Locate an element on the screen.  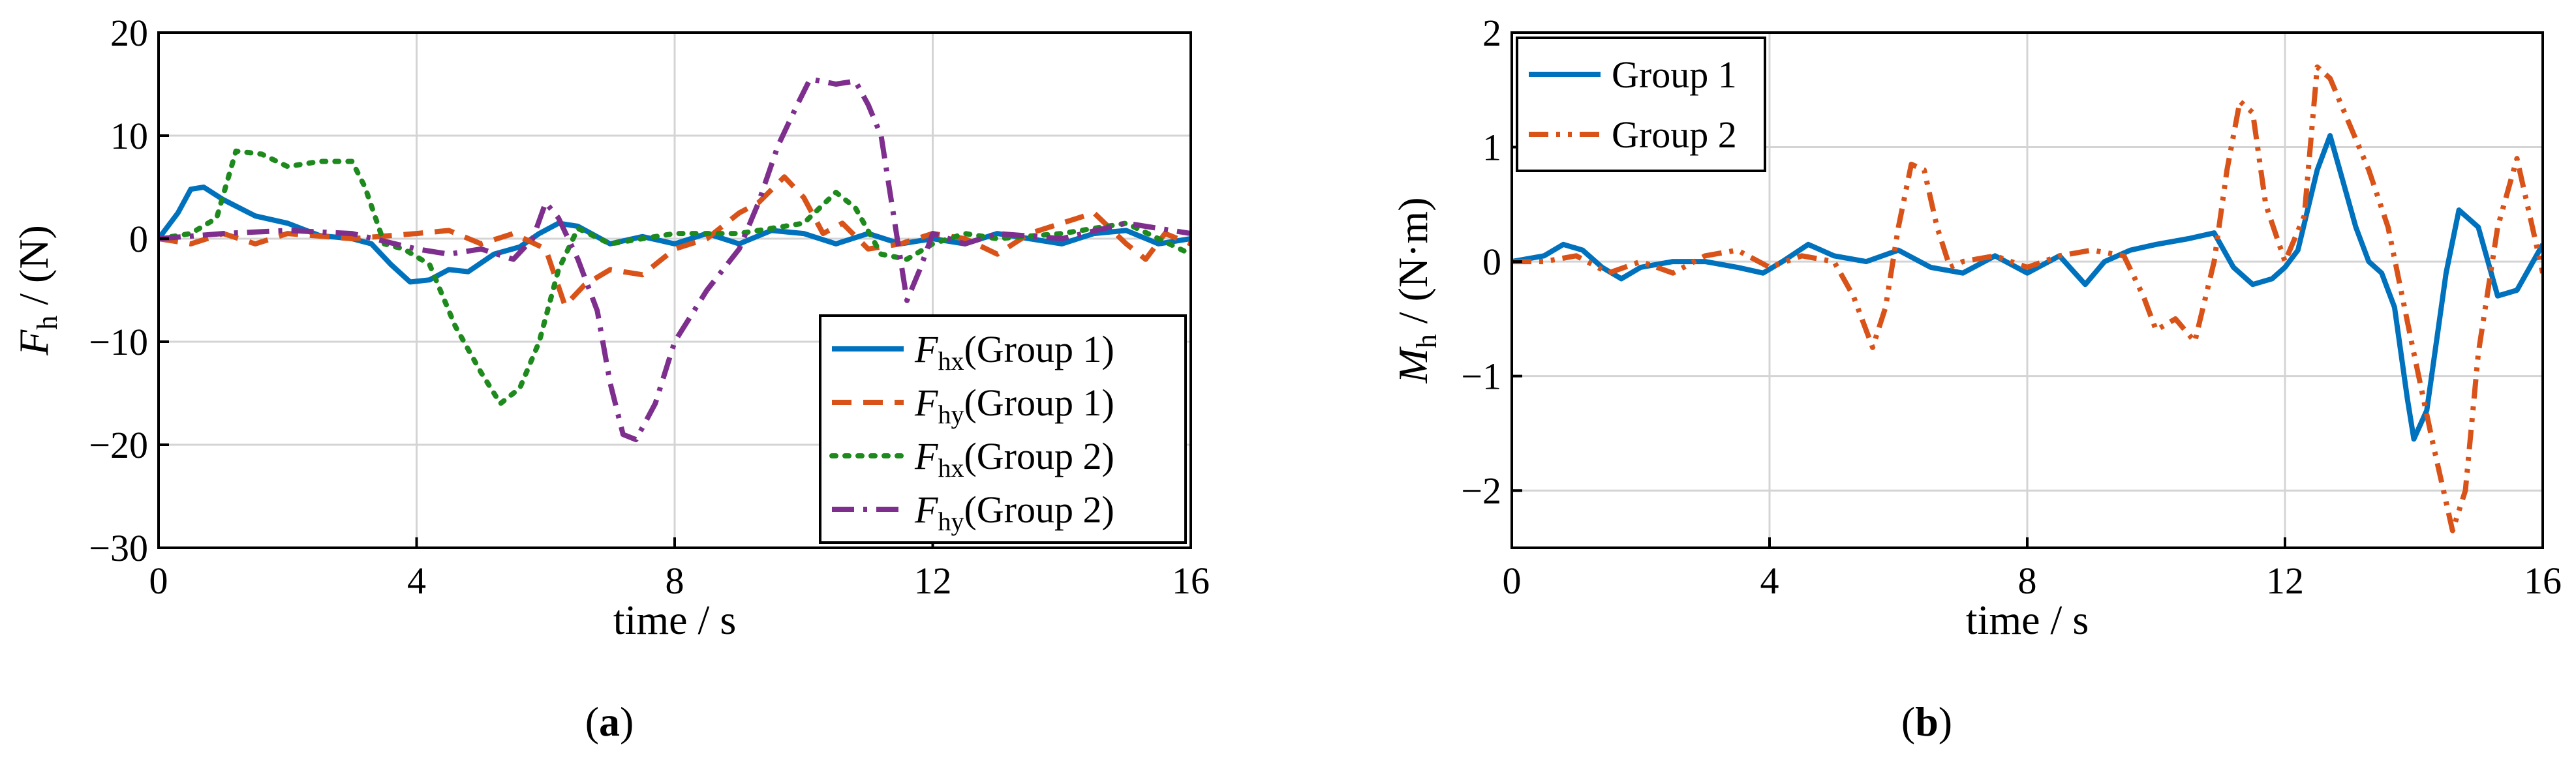
y-axis-label: Fh / (N) is located at coordinates (36, 290).